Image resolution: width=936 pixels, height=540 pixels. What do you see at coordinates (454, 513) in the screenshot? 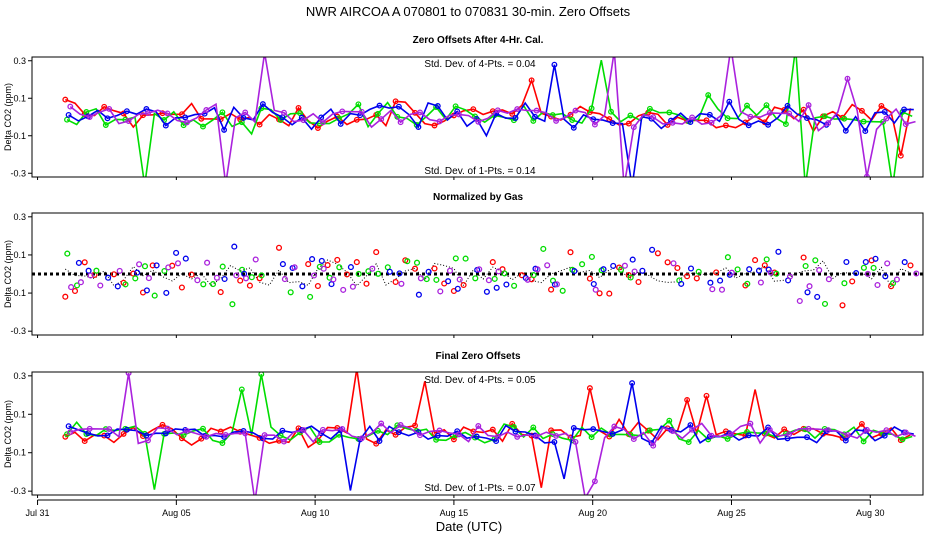
I see `x-tick-label: Aug 15` at bounding box center [454, 513].